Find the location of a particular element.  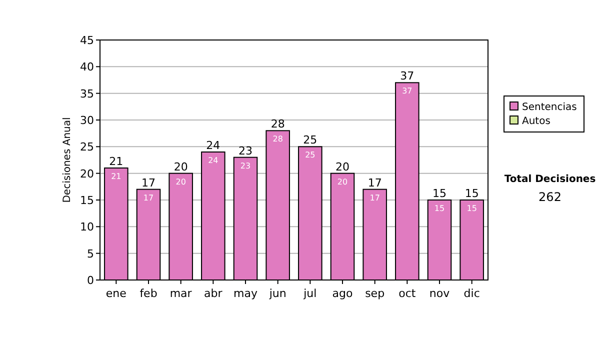

legend-label: Autos is located at coordinates (536, 121).